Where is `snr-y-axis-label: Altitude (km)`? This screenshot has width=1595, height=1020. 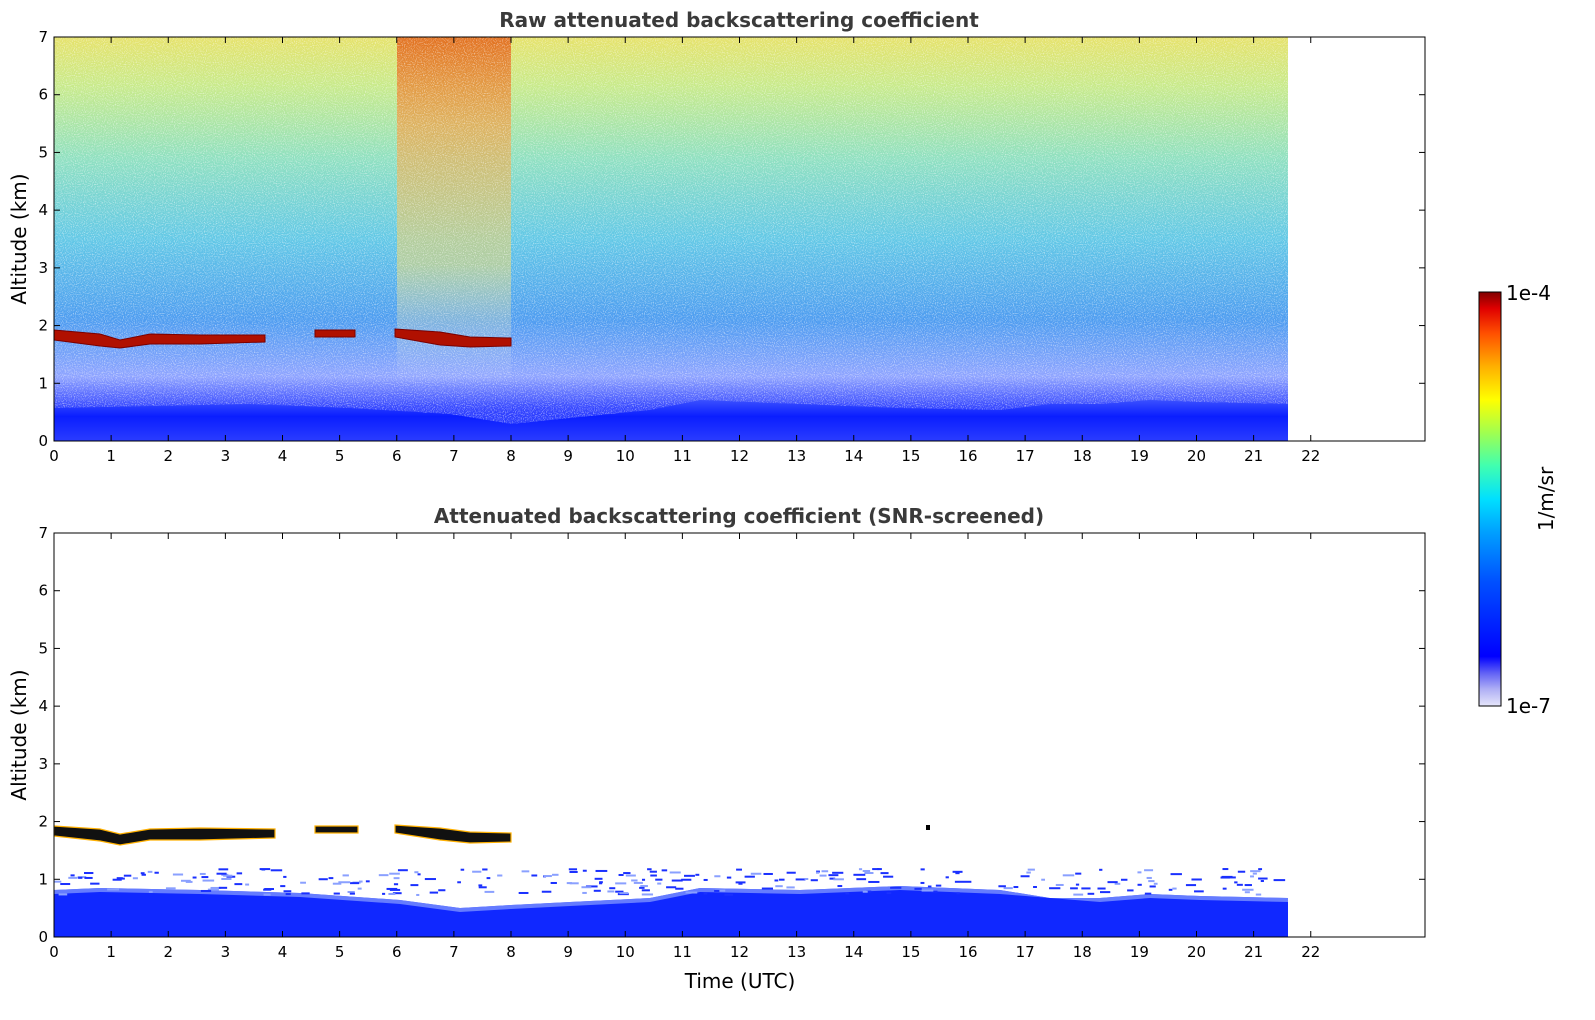 snr-y-axis-label: Altitude (km) is located at coordinates (19, 734).